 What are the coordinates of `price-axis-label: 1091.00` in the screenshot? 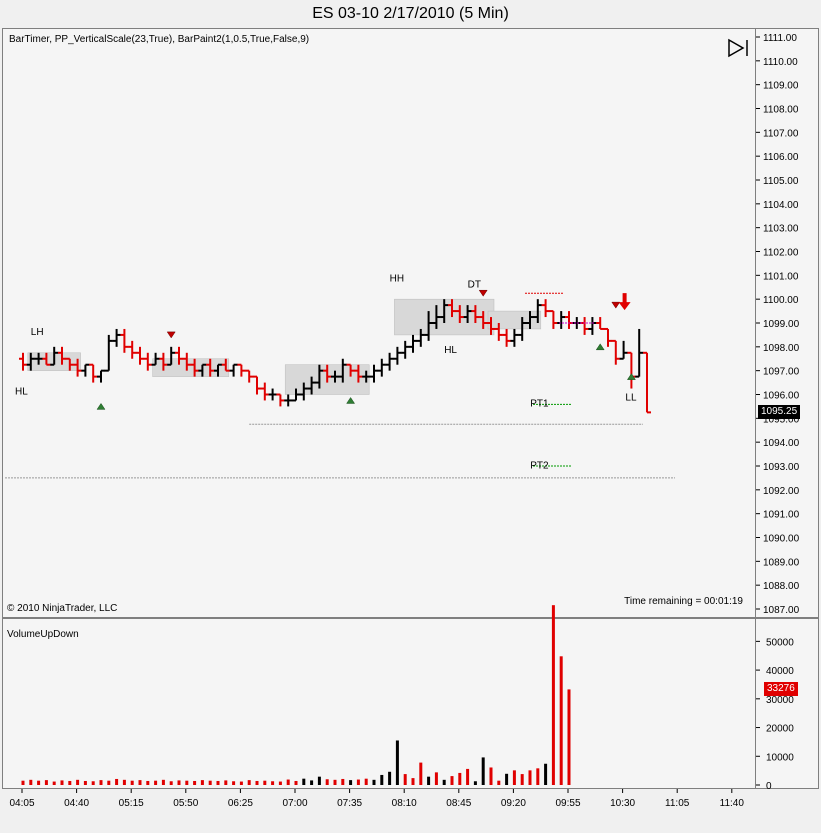 It's located at (781, 515).